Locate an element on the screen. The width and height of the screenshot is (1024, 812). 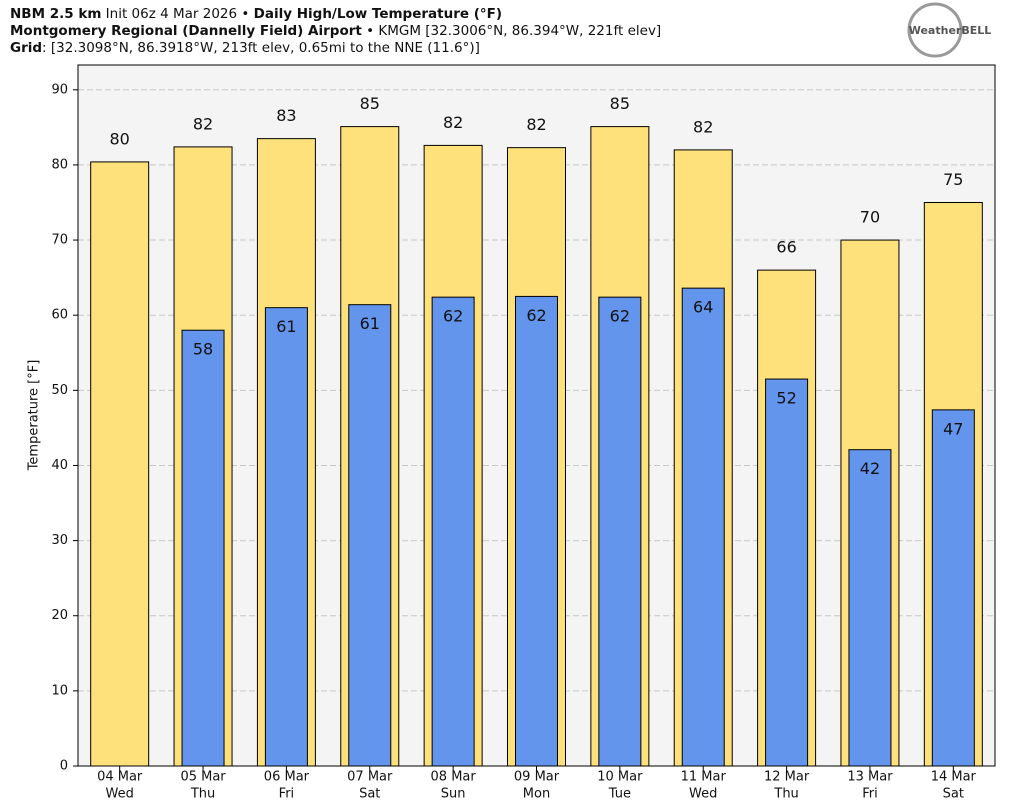
y-tick-label: 90 is located at coordinates (59, 89).